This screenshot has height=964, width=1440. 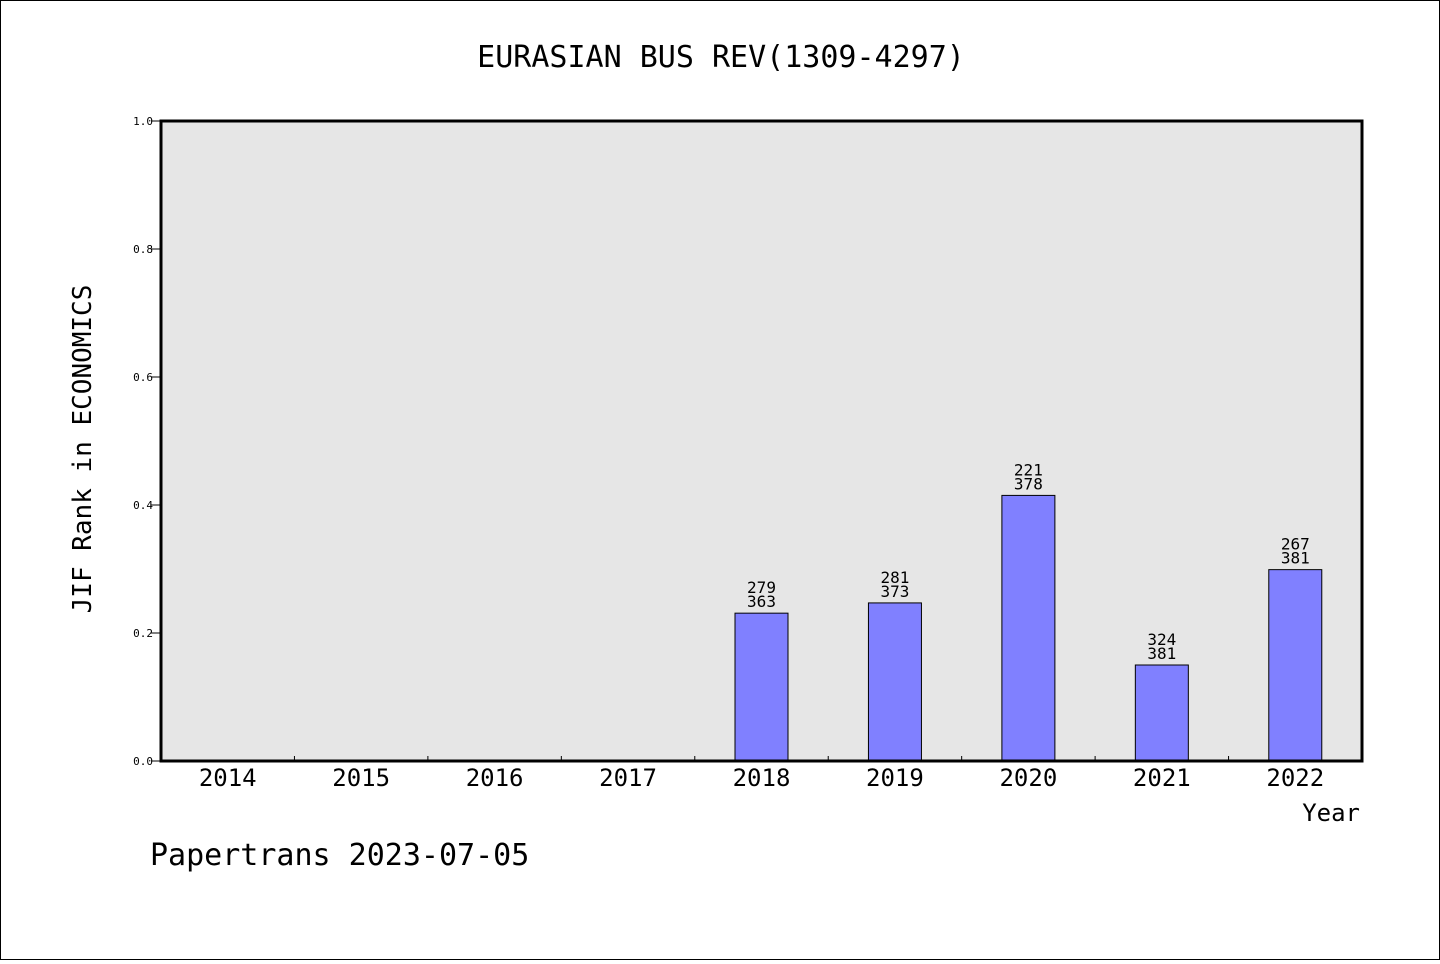 I want to click on y-axis-label: JIF Rank in ECONOMICS, so click(x=83, y=449).